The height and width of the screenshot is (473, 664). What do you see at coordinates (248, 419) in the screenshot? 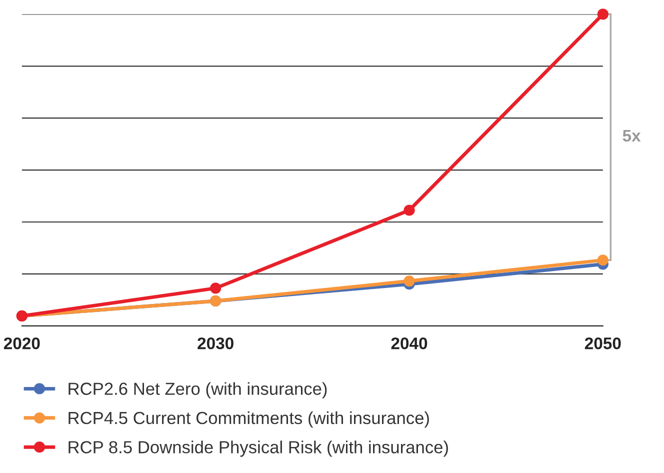
I see `legend-label: RCP4.5 Current Commitments (with insurance)` at bounding box center [248, 419].